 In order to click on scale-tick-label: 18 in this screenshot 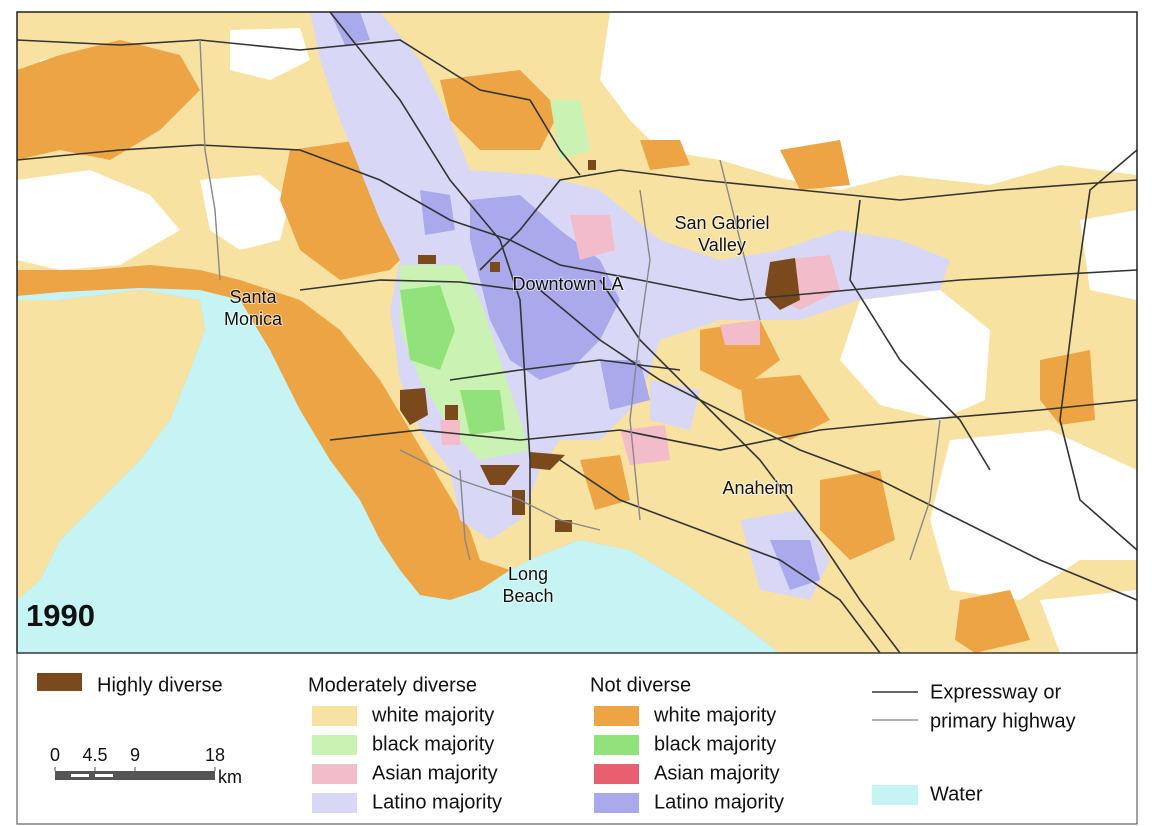, I will do `click(215, 755)`.